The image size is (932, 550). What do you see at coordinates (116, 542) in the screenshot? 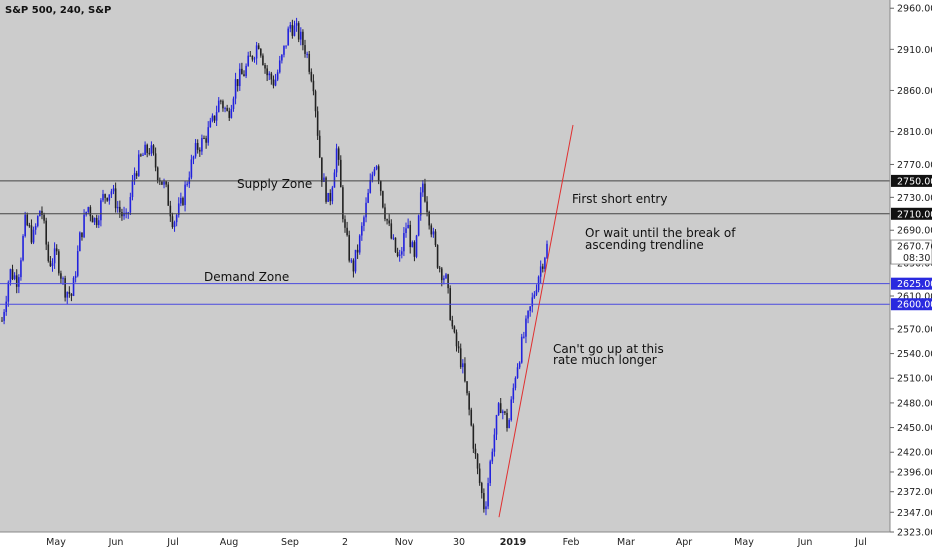
I see `x-tick-label: Jun` at bounding box center [116, 542].